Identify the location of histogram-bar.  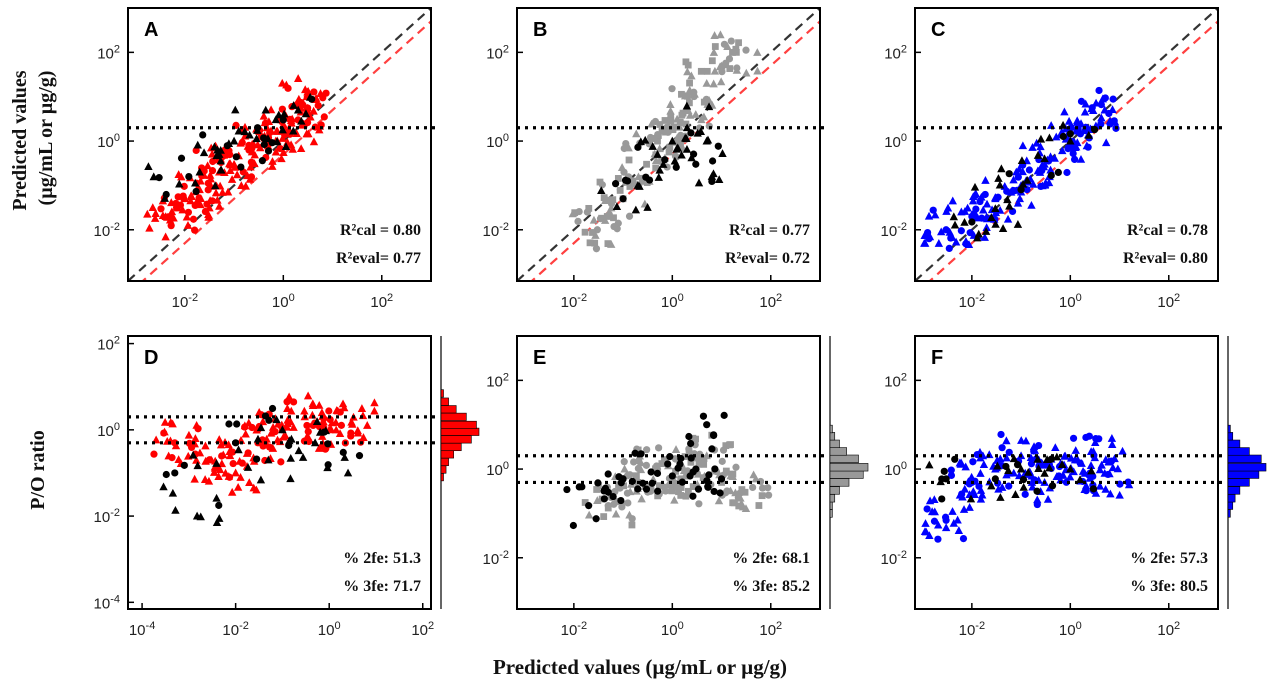
(1238, 482).